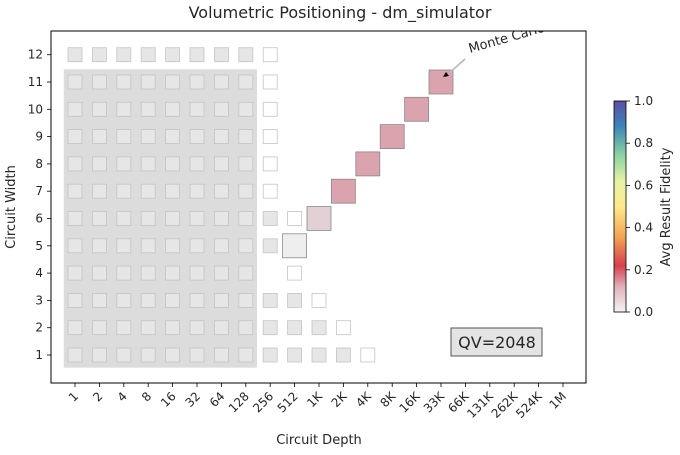 The image size is (680, 455). I want to click on x-tick-label: 2, so click(97, 396).